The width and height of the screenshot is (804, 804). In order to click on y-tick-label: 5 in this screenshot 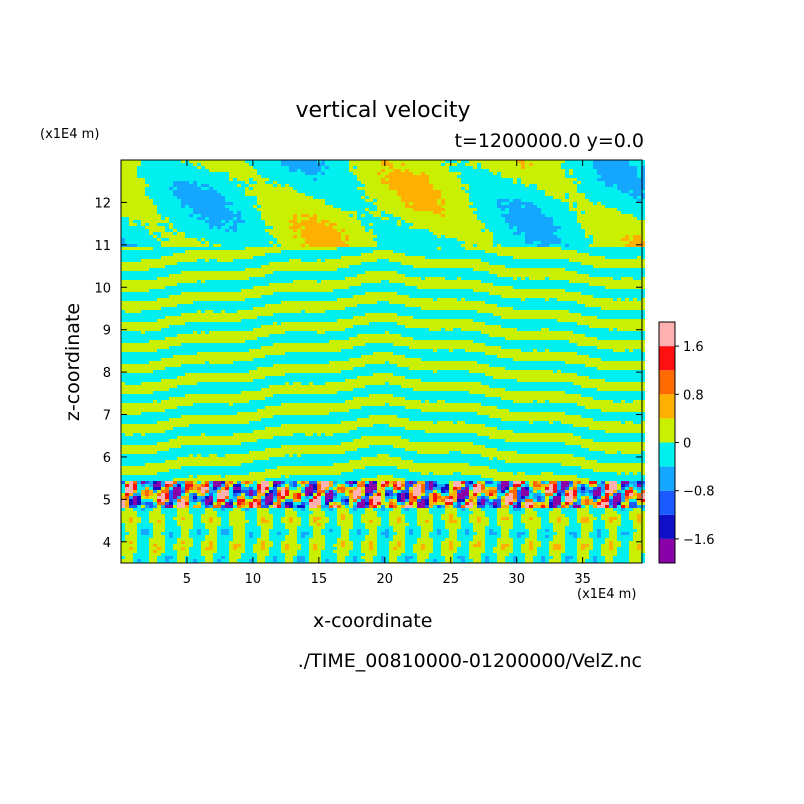, I will do `click(107, 500)`.